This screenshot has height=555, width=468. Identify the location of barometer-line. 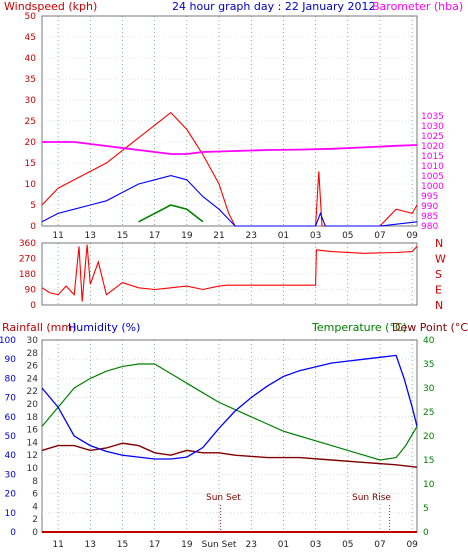
(230, 148).